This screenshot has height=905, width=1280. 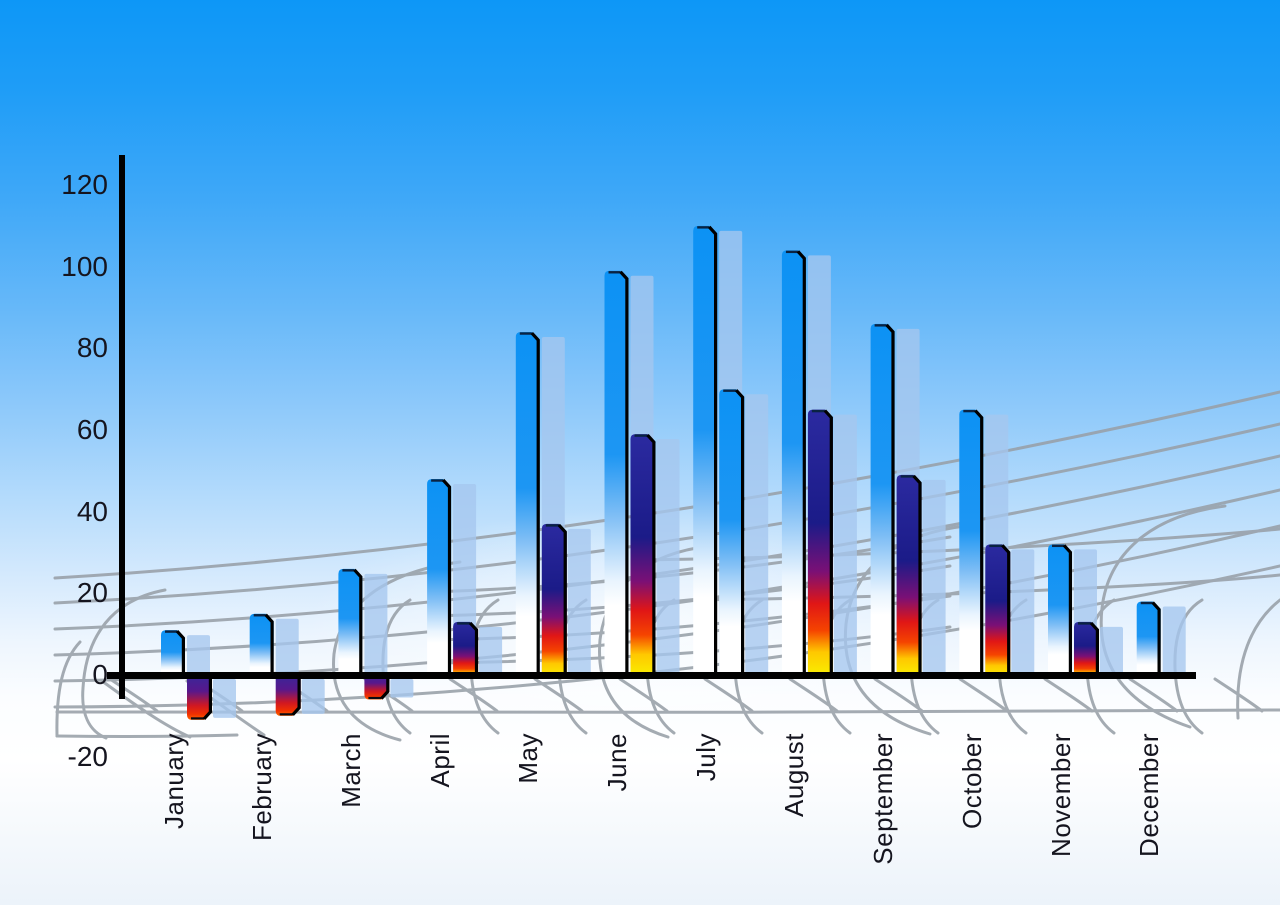 What do you see at coordinates (909, 576) in the screenshot?
I see `bar-secondary-september` at bounding box center [909, 576].